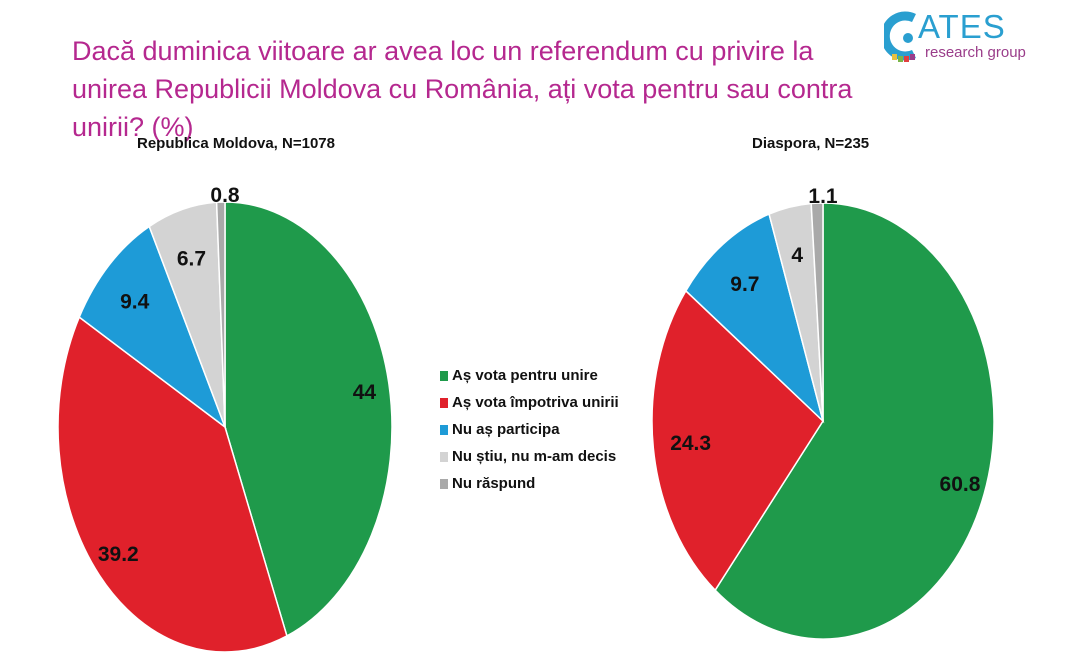 The height and width of the screenshot is (672, 1068). Describe the element at coordinates (823, 196) in the screenshot. I see `data-label: 1.1` at that location.